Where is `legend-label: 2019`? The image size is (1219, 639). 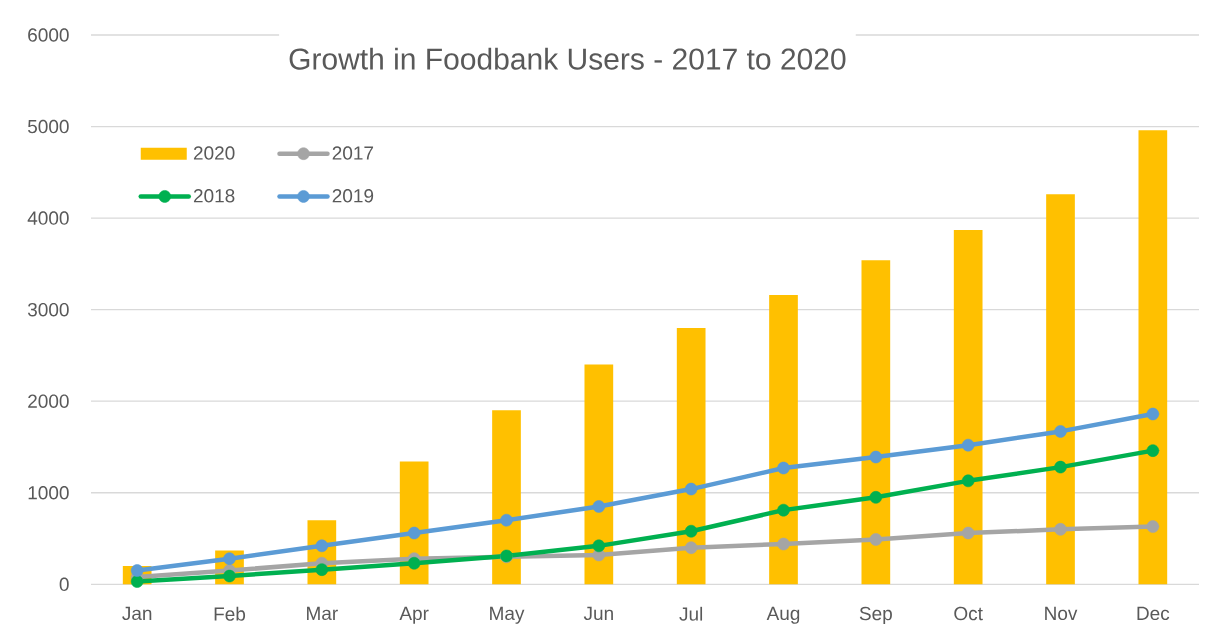 legend-label: 2019 is located at coordinates (353, 196).